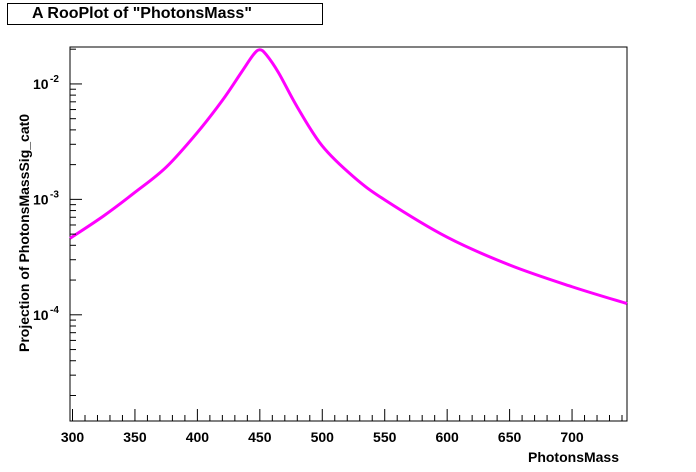  What do you see at coordinates (447, 437) in the screenshot?
I see `x-tick-label: 600` at bounding box center [447, 437].